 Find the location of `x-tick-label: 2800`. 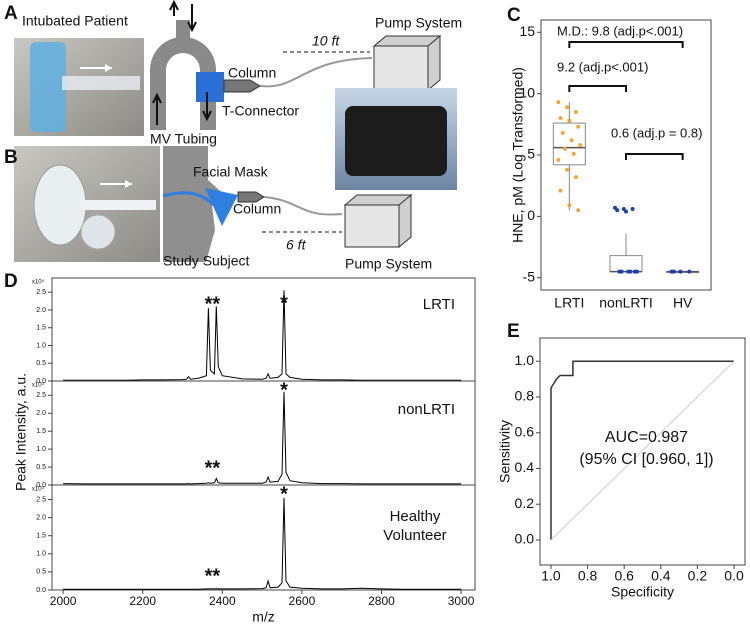

x-tick-label: 2800 is located at coordinates (381, 601).